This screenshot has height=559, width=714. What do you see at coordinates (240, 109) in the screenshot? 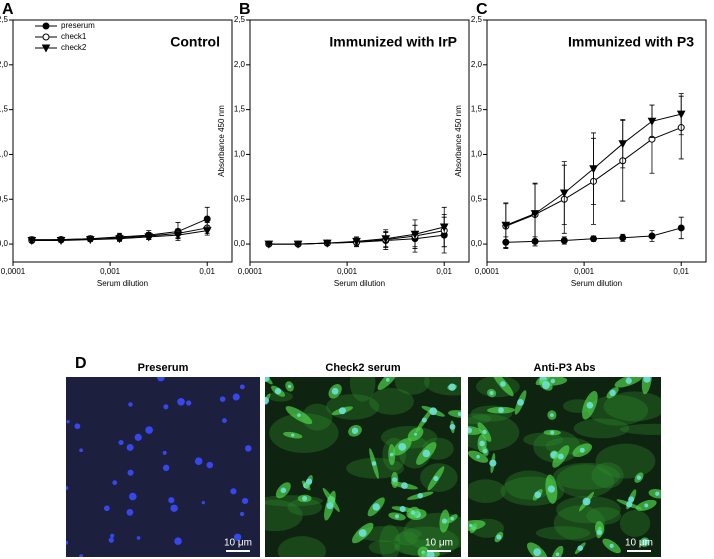
I see `y-tick-label: 1,5` at bounding box center [240, 109].